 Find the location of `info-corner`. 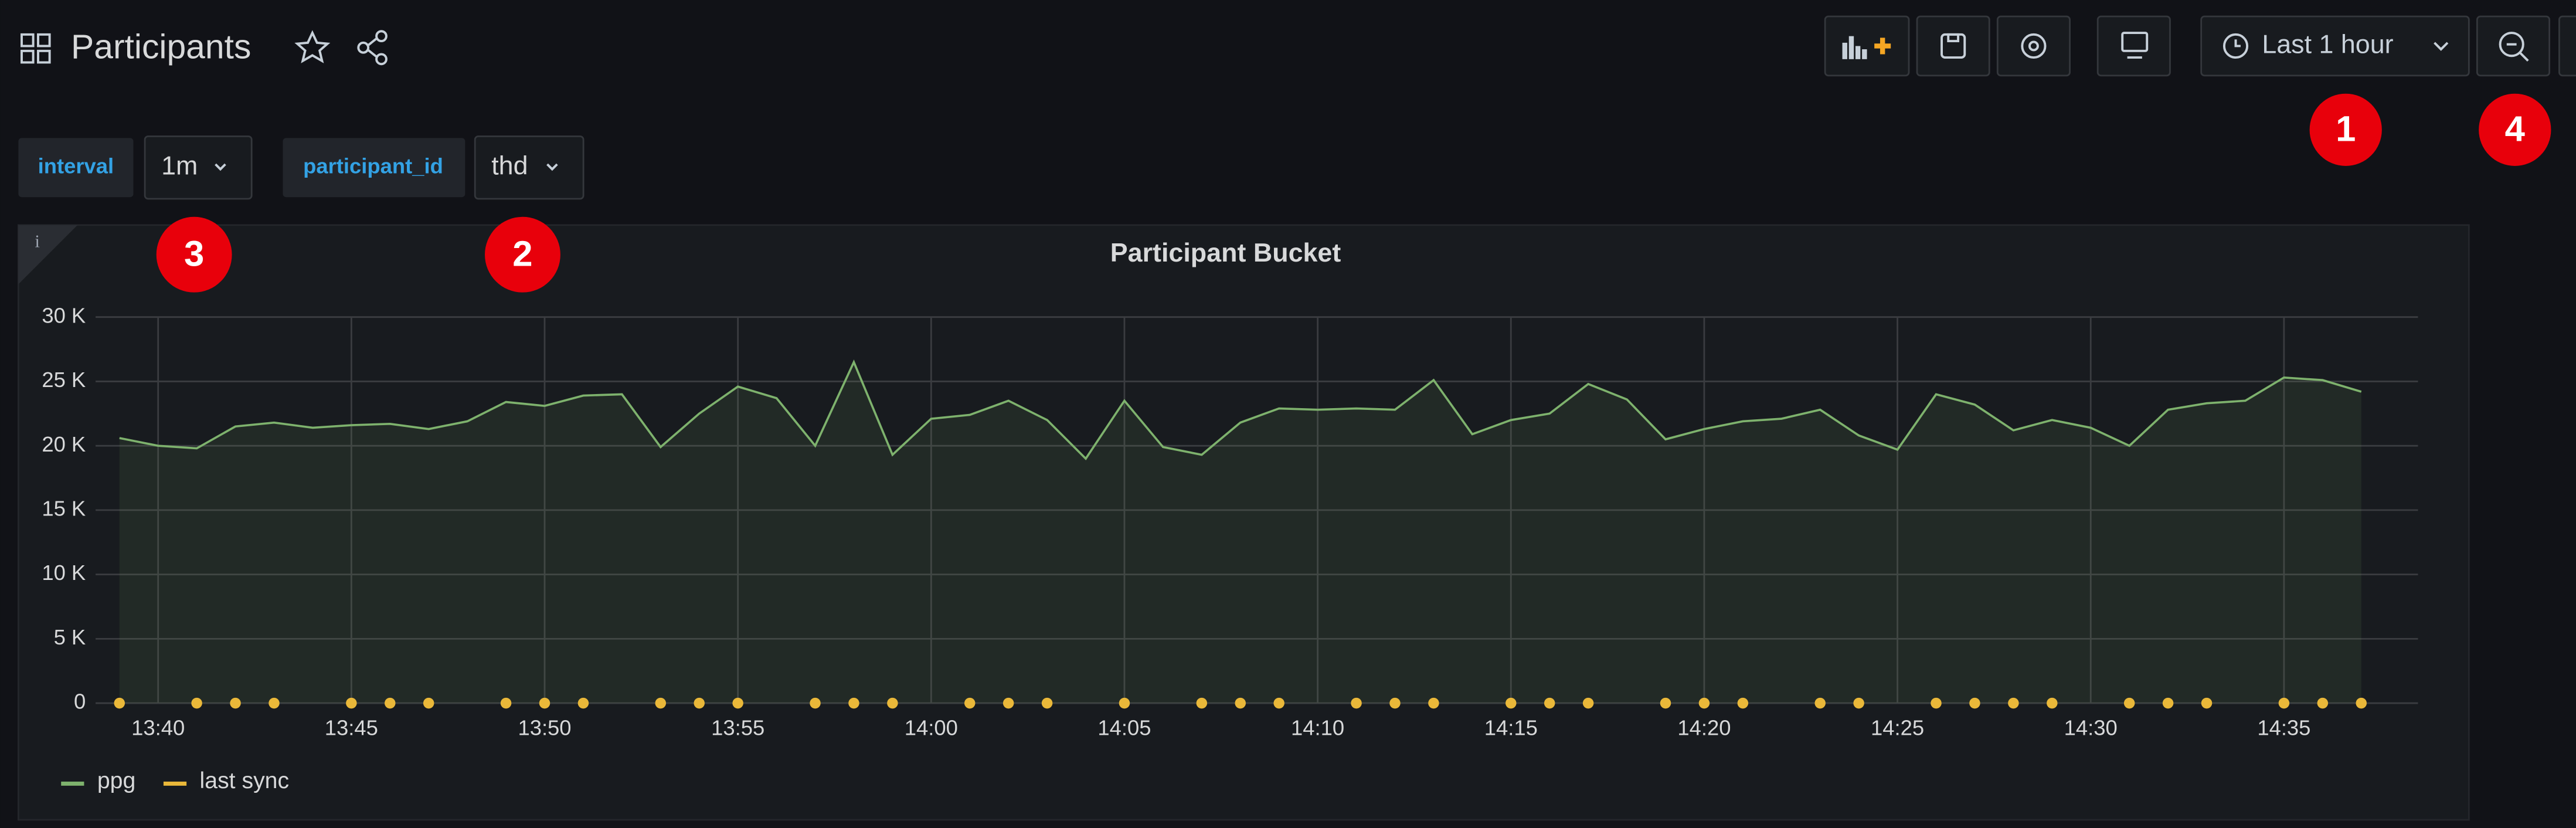

info-corner is located at coordinates (48, 255).